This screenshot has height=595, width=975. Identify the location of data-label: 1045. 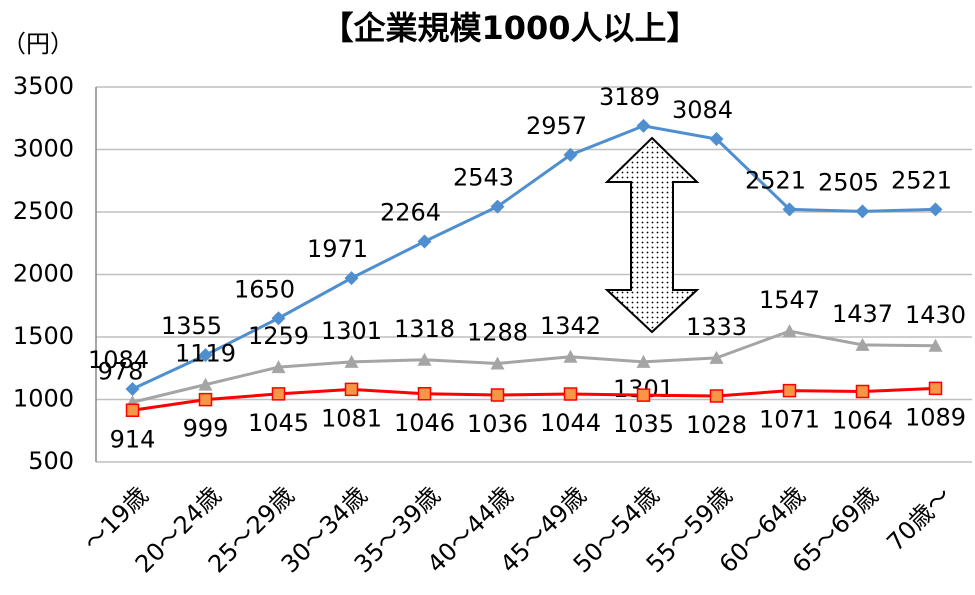
(278, 423).